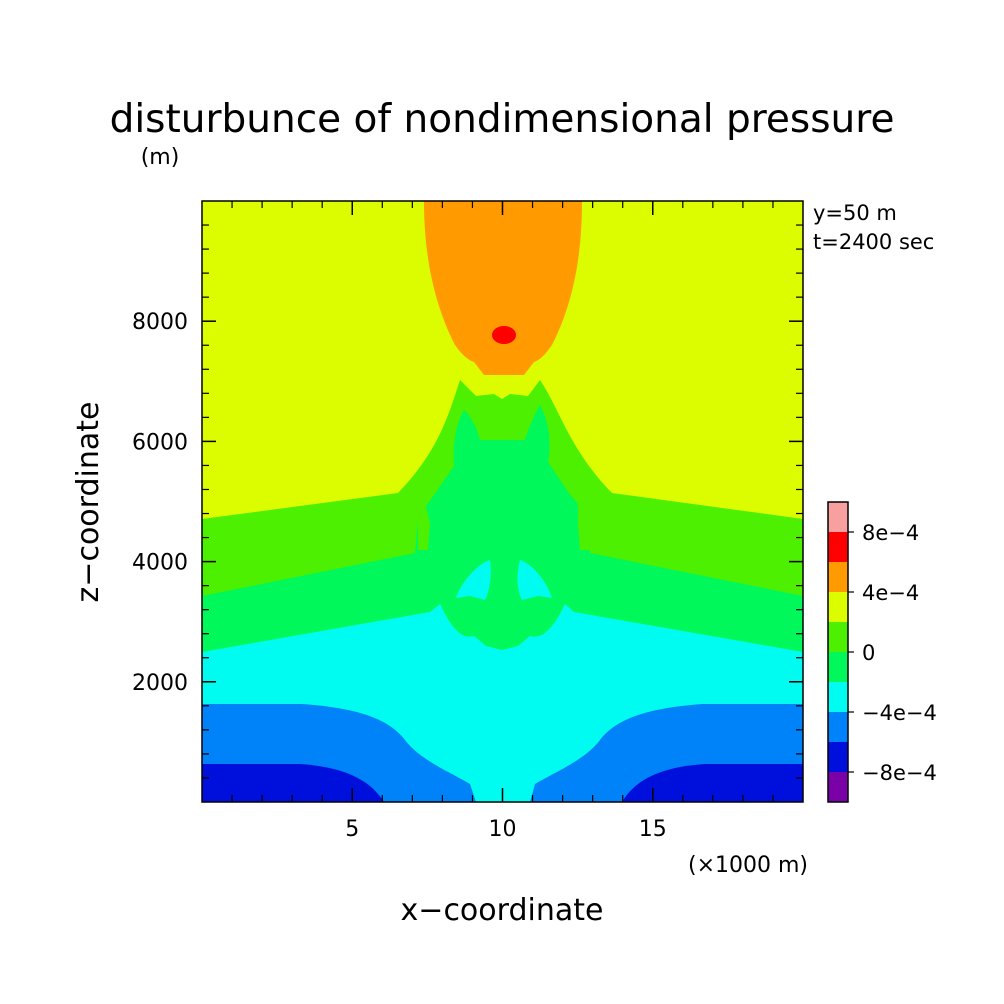  What do you see at coordinates (160, 442) in the screenshot?
I see `y-tick-label: 6000` at bounding box center [160, 442].